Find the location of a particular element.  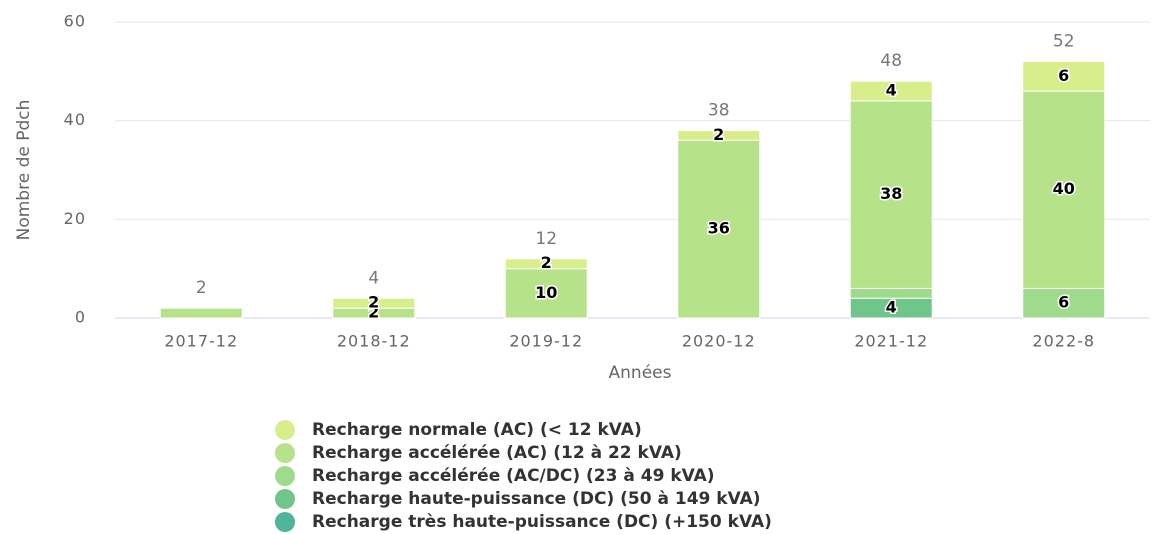

y-tick-label: 0 is located at coordinates (80, 317).